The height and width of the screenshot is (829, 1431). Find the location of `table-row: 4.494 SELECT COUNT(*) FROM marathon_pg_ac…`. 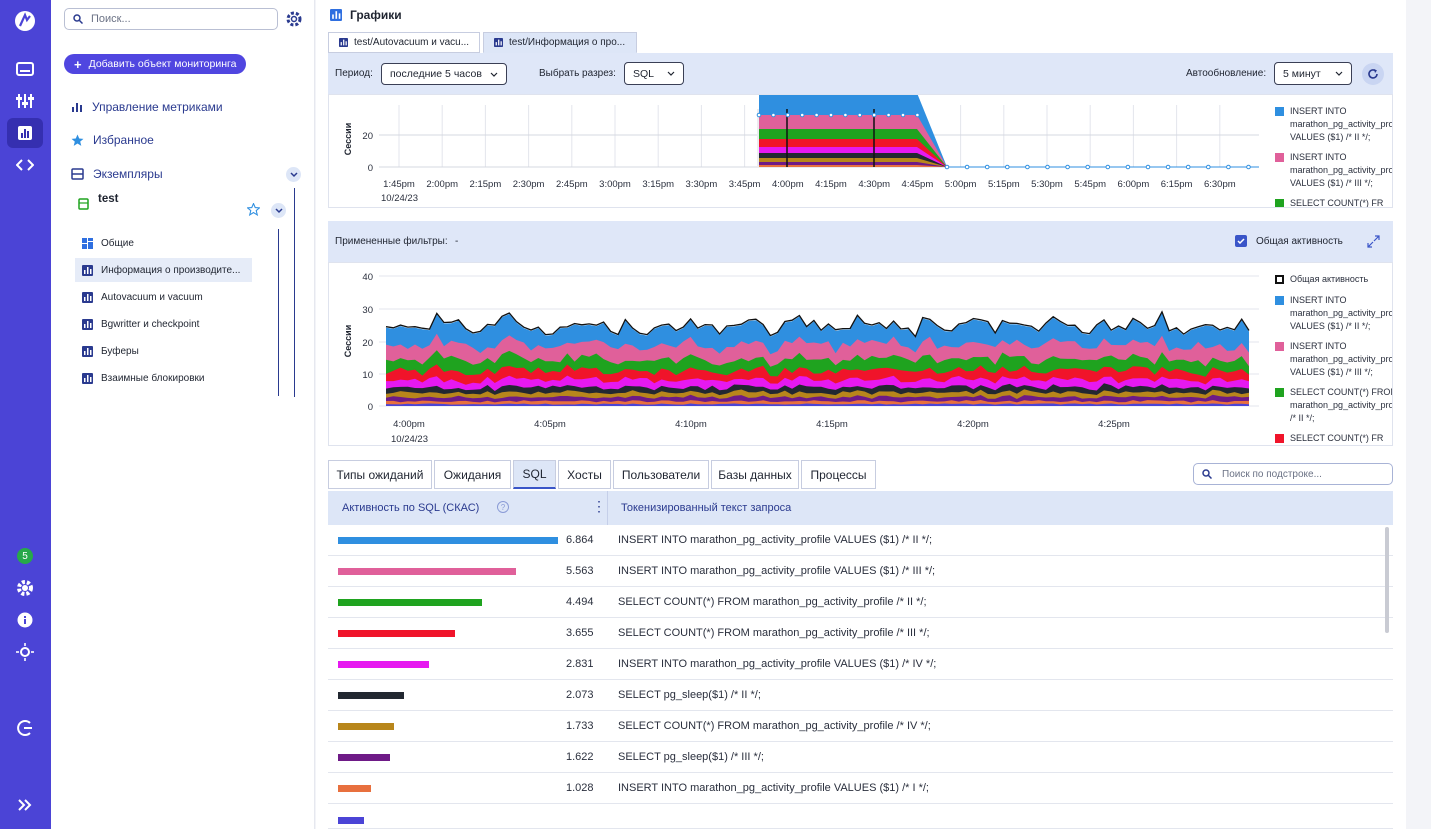

table-row: 4.494 SELECT COUNT(*) FROM marathon_pg_ac… is located at coordinates (860, 602).